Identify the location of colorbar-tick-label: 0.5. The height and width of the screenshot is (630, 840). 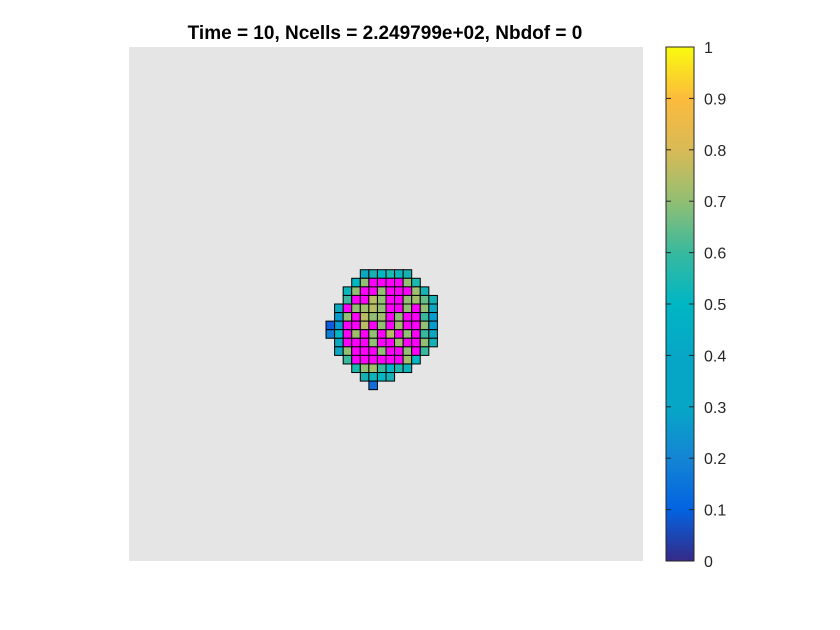
(715, 305).